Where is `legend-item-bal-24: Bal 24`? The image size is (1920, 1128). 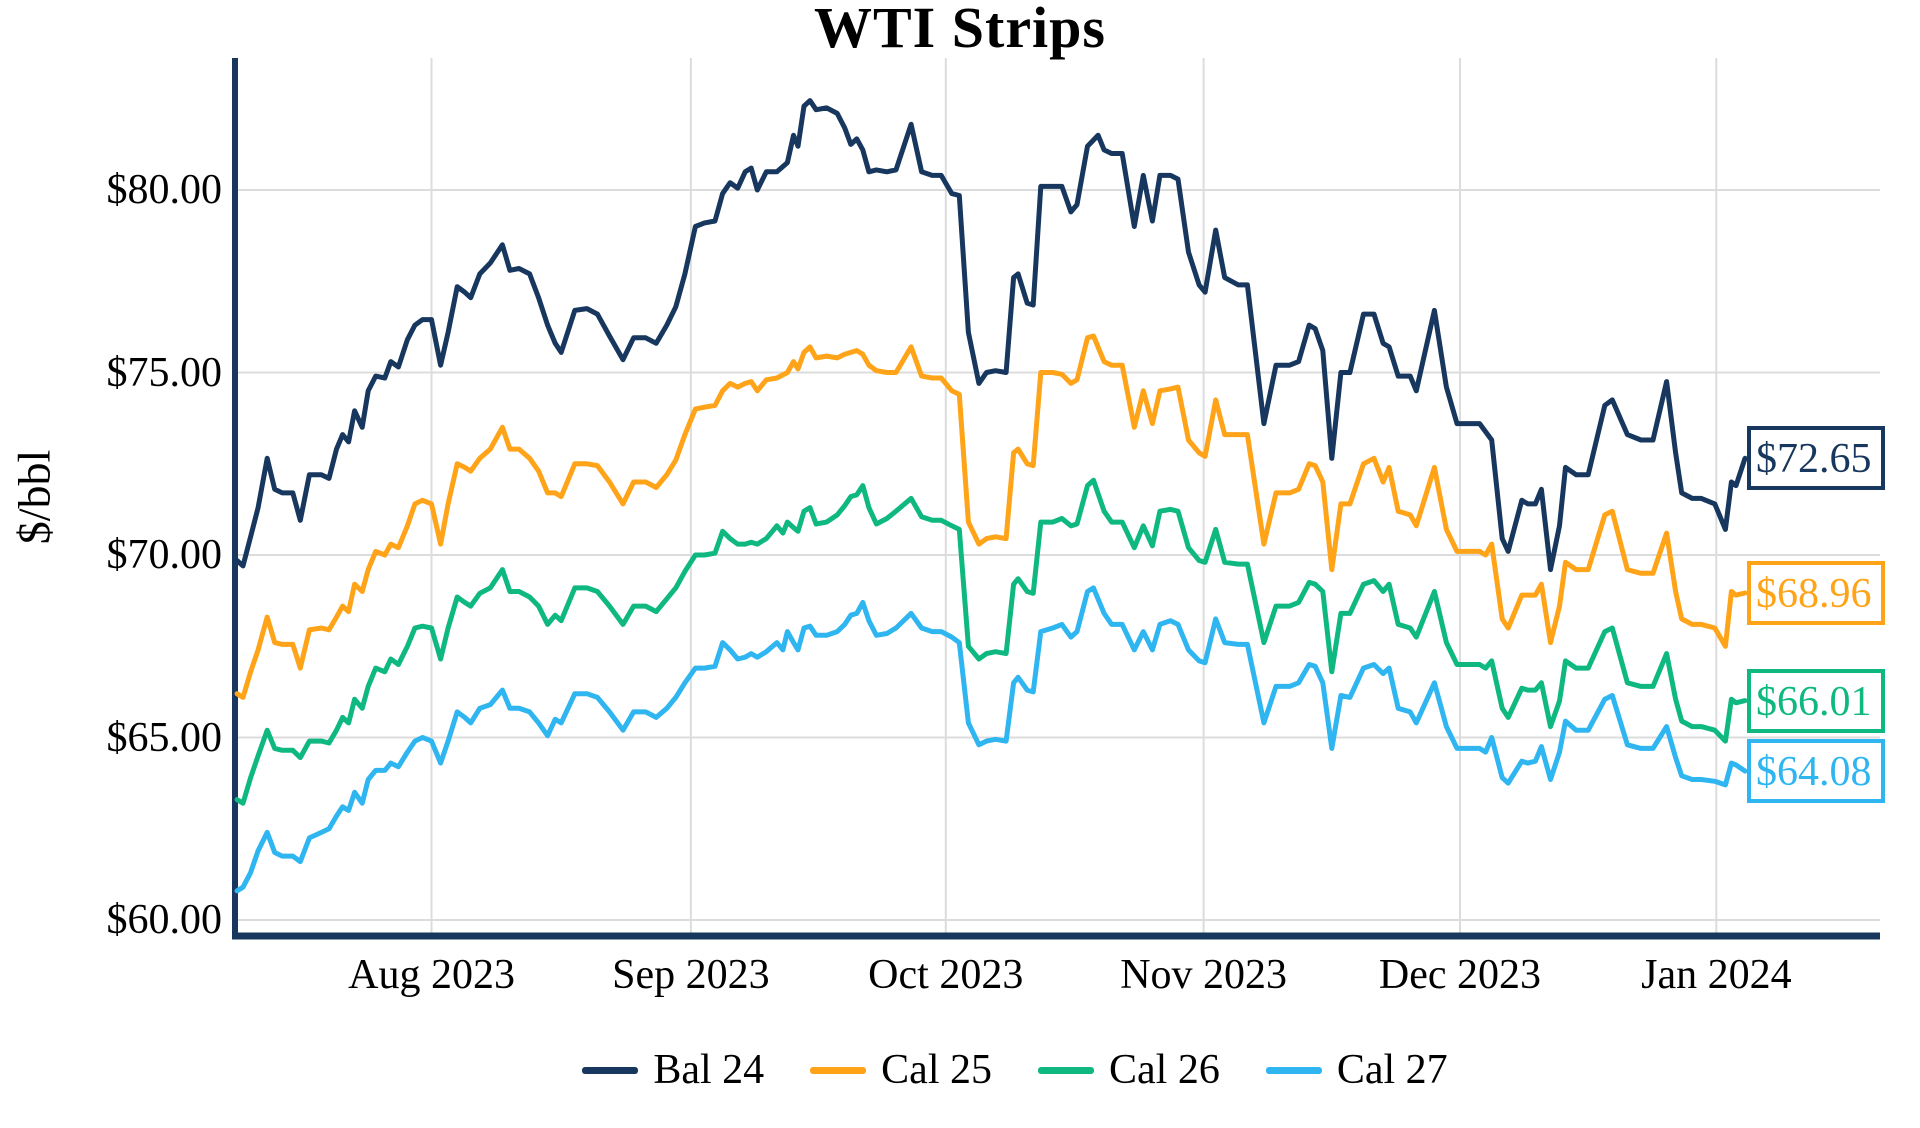 legend-item-bal-24: Bal 24 is located at coordinates (673, 1070).